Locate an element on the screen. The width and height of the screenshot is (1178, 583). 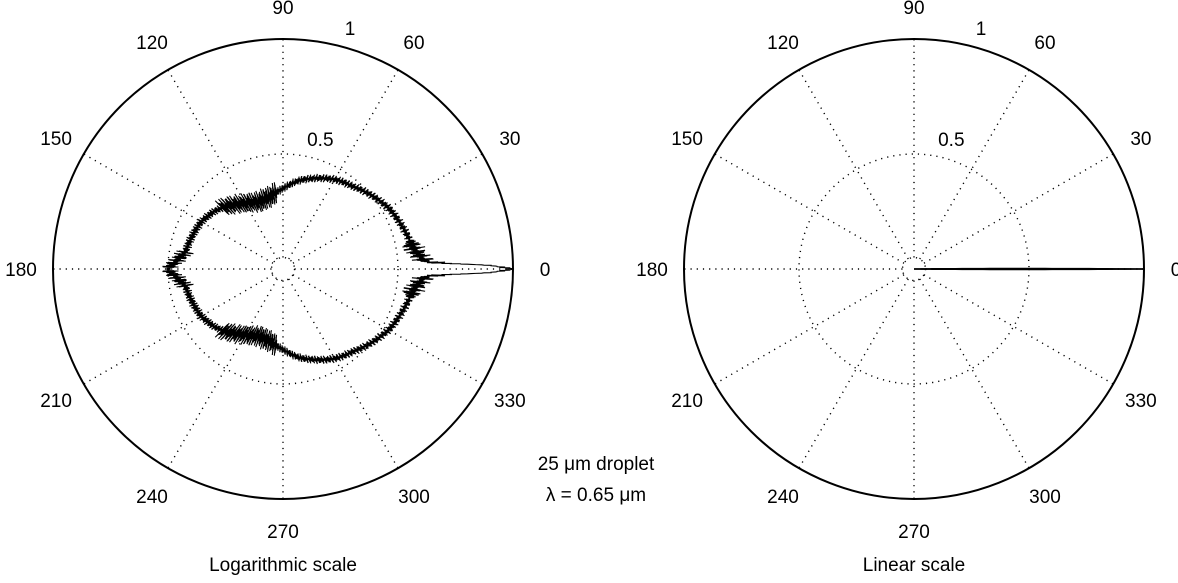
annotation-droplet-size: 25 μm droplet is located at coordinates (596, 464).